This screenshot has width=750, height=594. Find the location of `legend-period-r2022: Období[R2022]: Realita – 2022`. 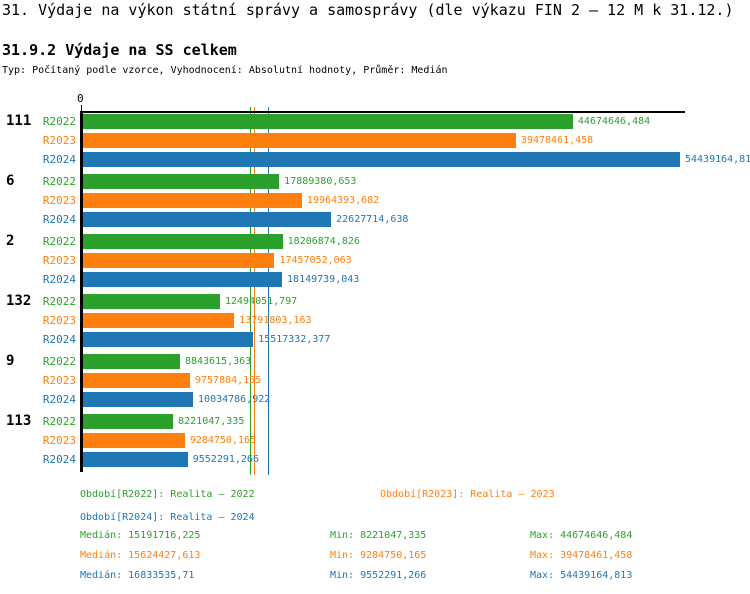

legend-period-r2022: Období[R2022]: Realita – 2022 is located at coordinates (167, 494).